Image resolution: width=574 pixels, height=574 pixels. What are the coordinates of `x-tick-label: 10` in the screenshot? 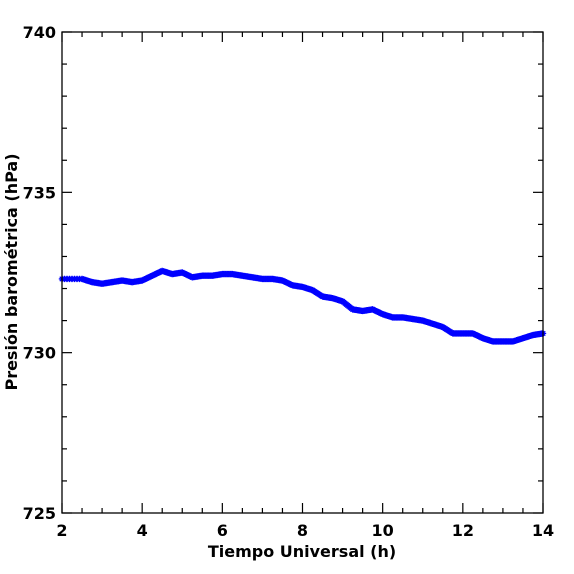 It's located at (383, 530).